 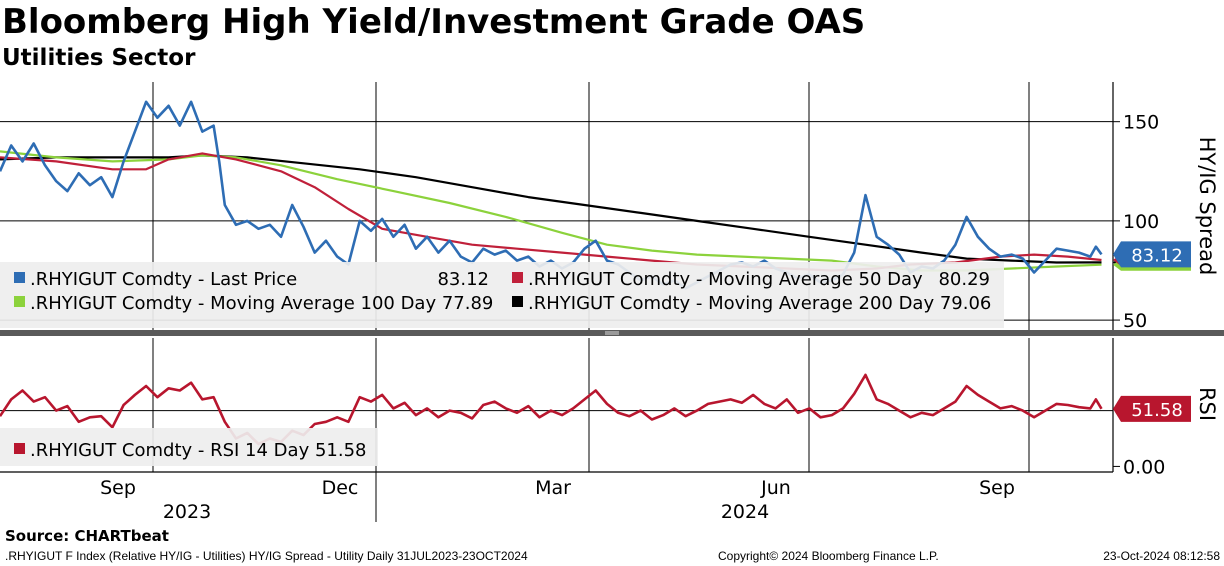 I want to click on legend-swatch-ma50, so click(x=517, y=277).